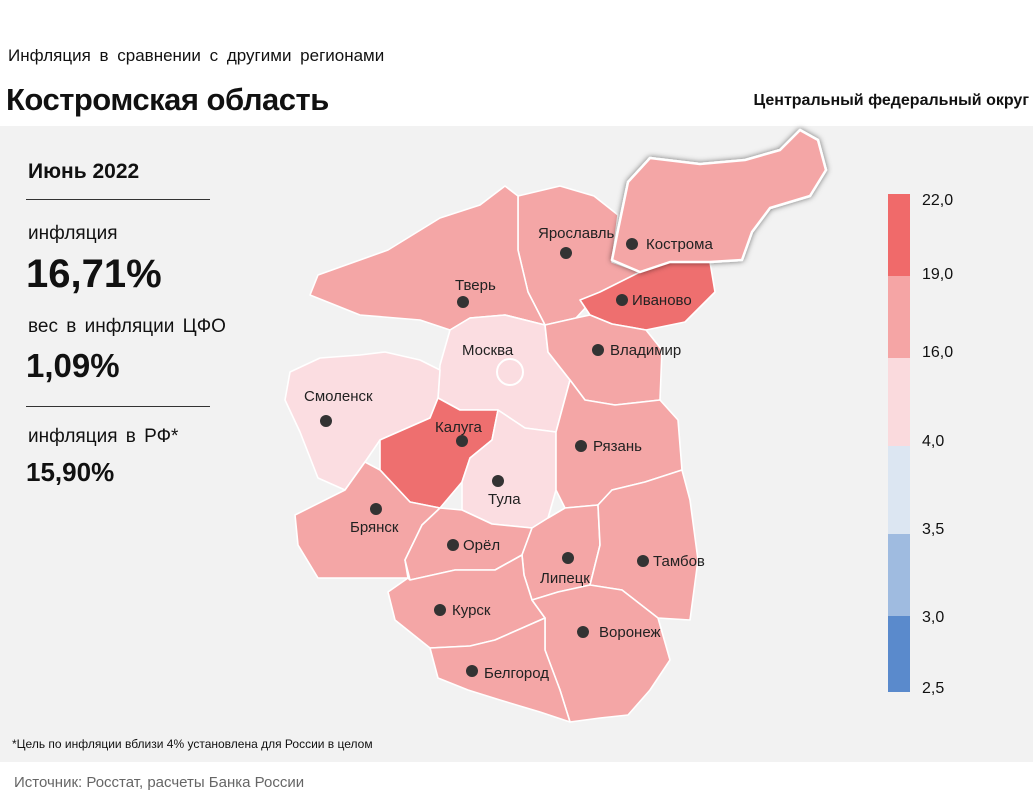 The height and width of the screenshot is (800, 1033). I want to click on city-dot-moscow, so click(510, 372).